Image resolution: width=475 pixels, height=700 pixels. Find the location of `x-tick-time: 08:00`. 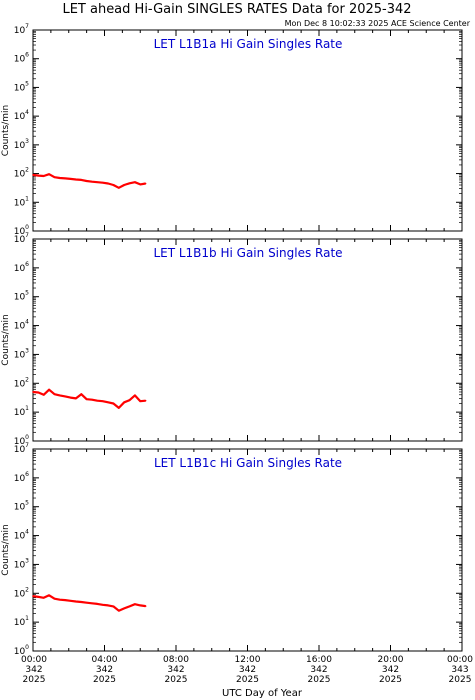

x-tick-time: 08:00 is located at coordinates (176, 660).